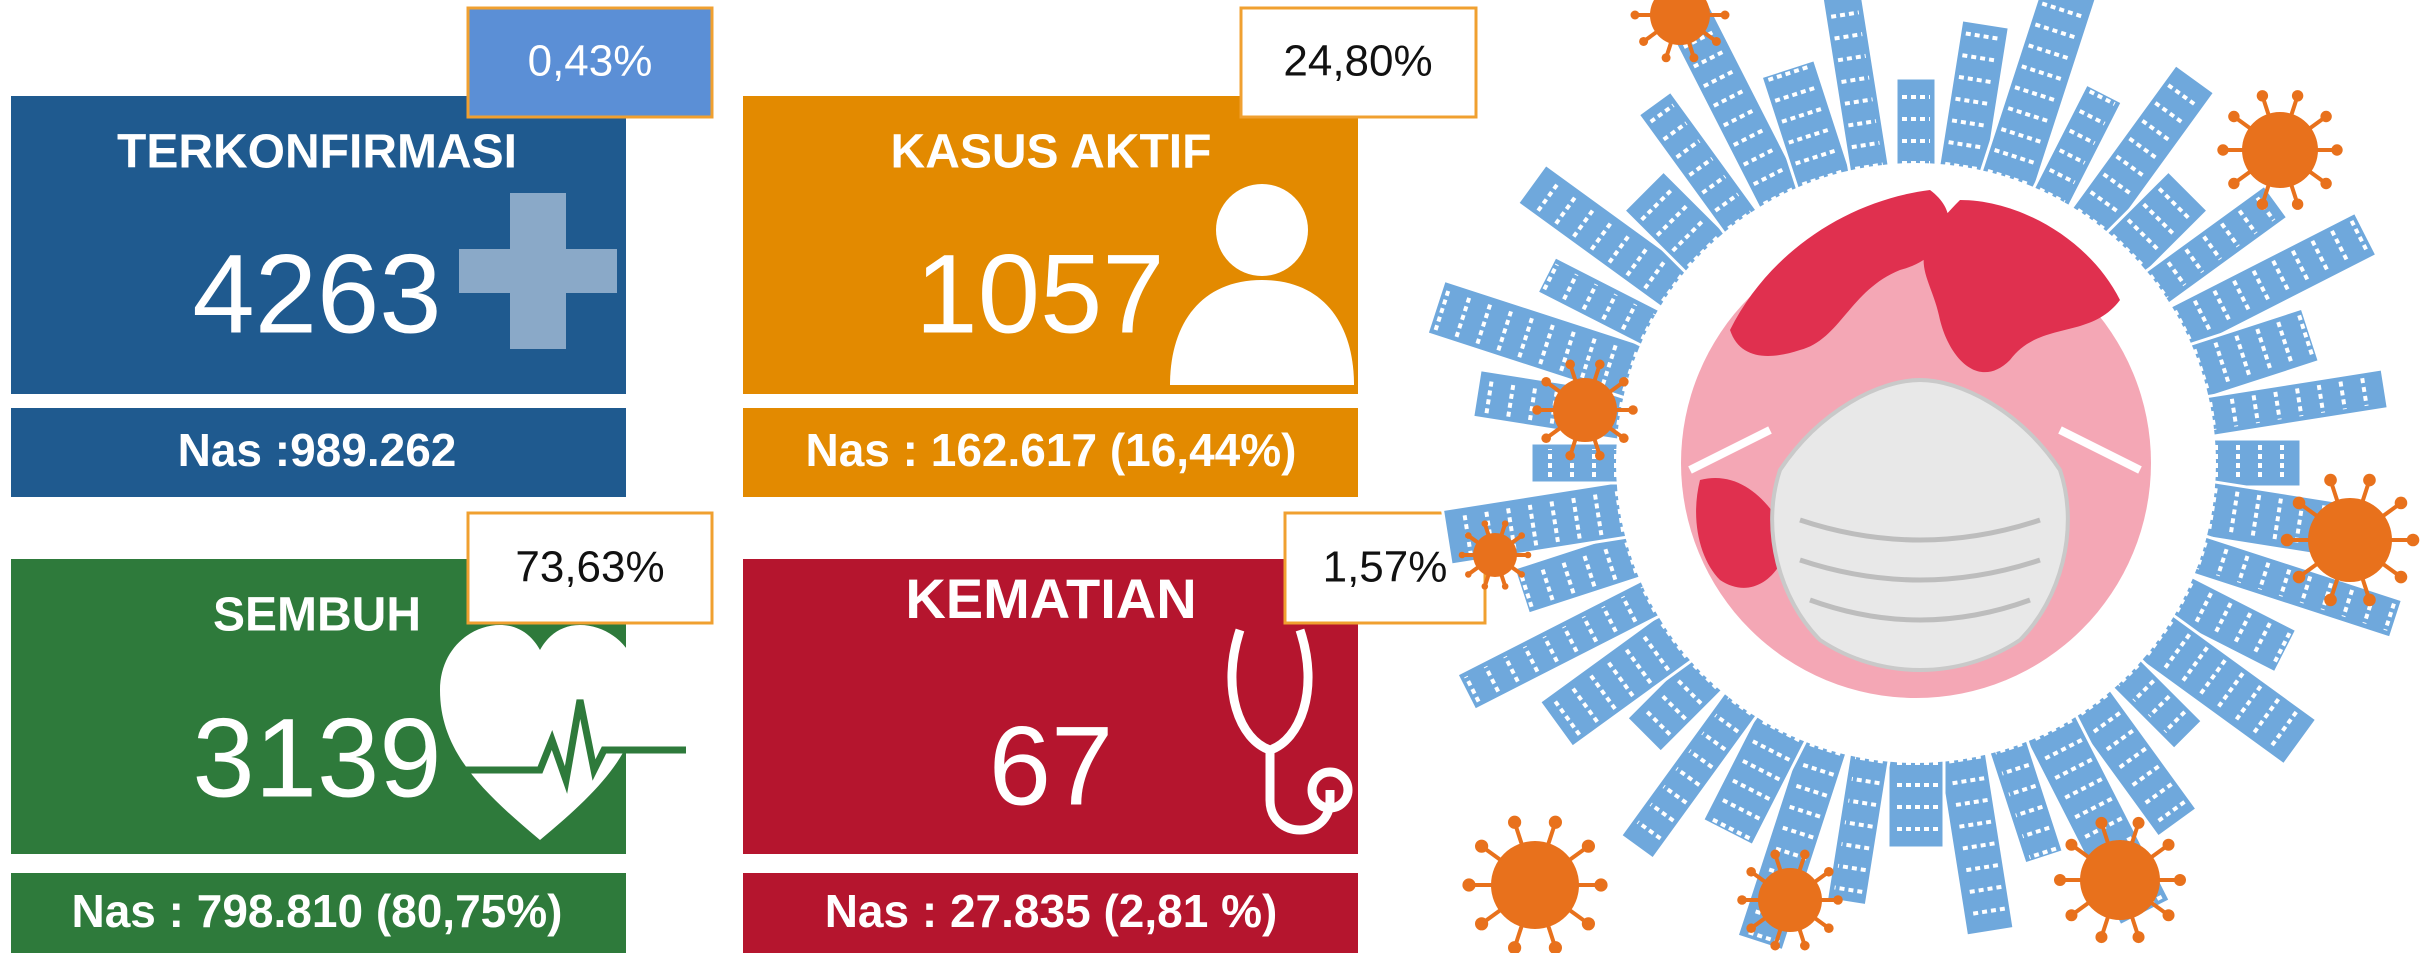 This screenshot has width=2423, height=953. What do you see at coordinates (1908, 389) in the screenshot?
I see `continents` at bounding box center [1908, 389].